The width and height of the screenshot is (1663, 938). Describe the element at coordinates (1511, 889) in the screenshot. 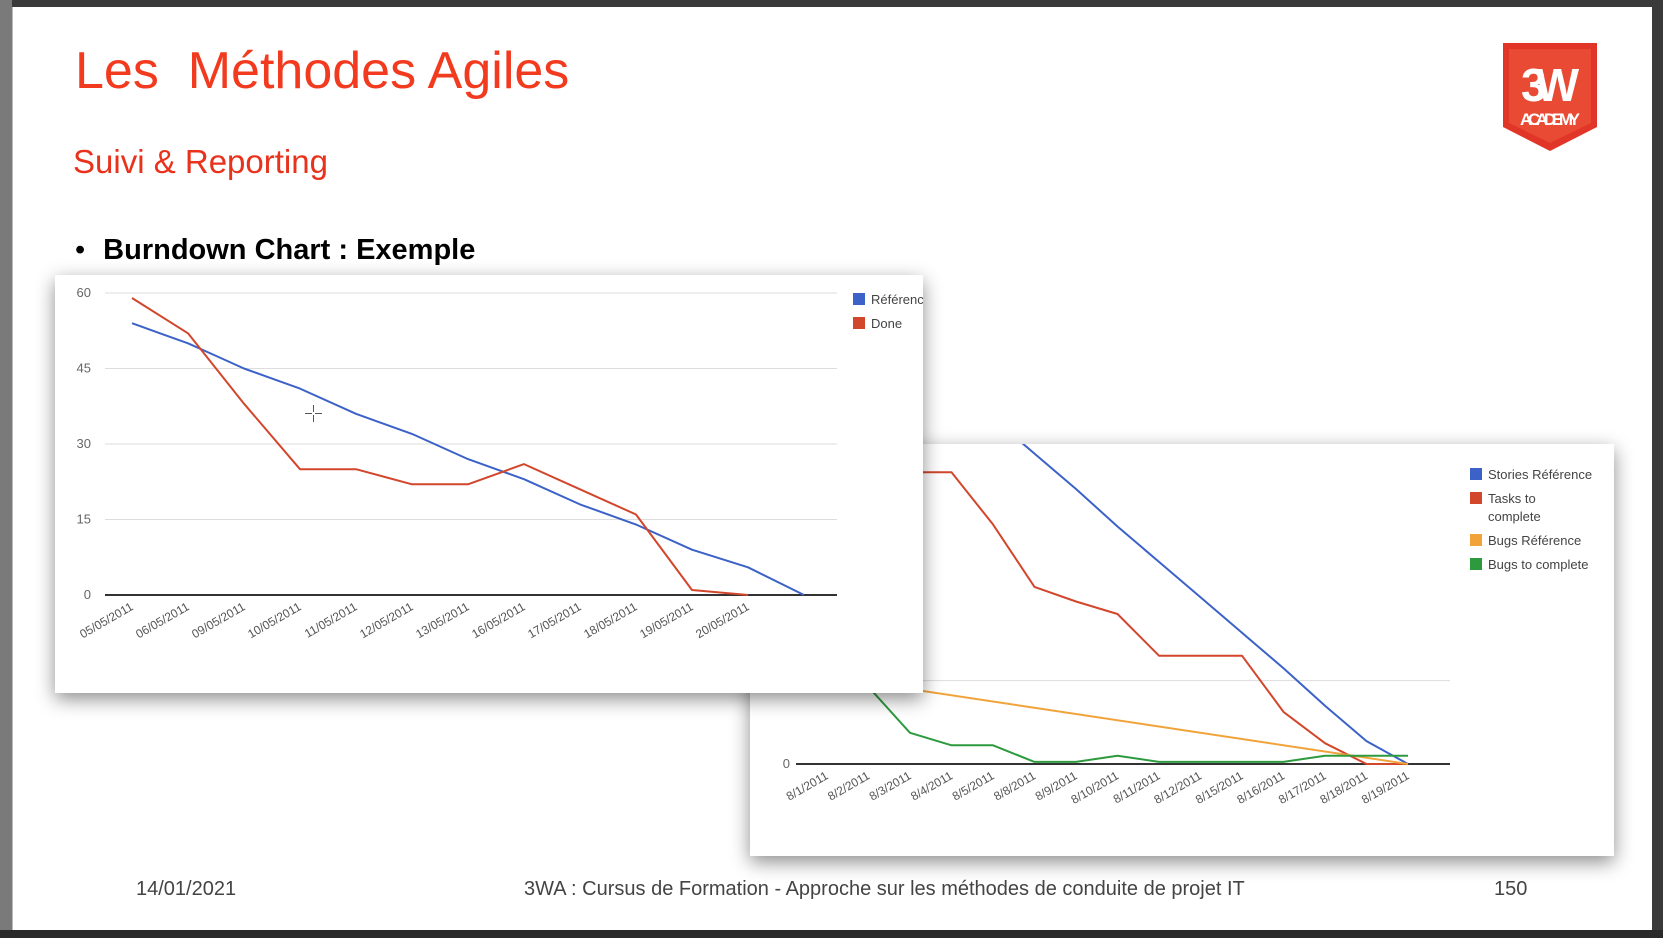

I see `footer-page-number: 150` at that location.